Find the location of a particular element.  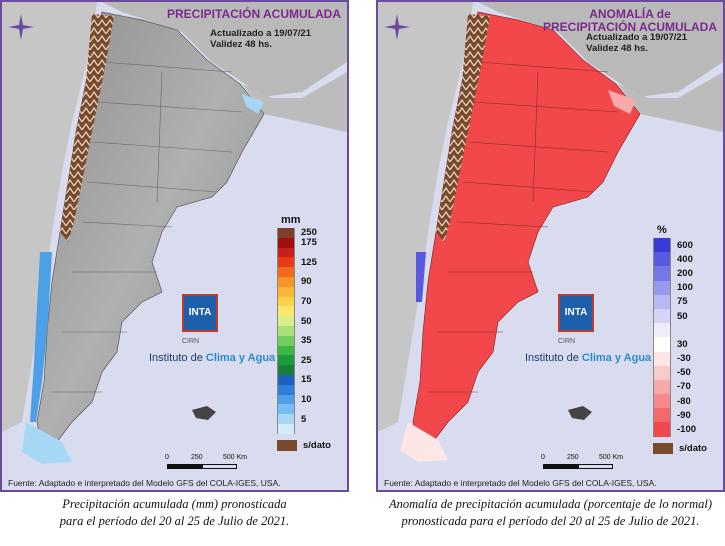

legend-label: -100 is located at coordinates (687, 430).